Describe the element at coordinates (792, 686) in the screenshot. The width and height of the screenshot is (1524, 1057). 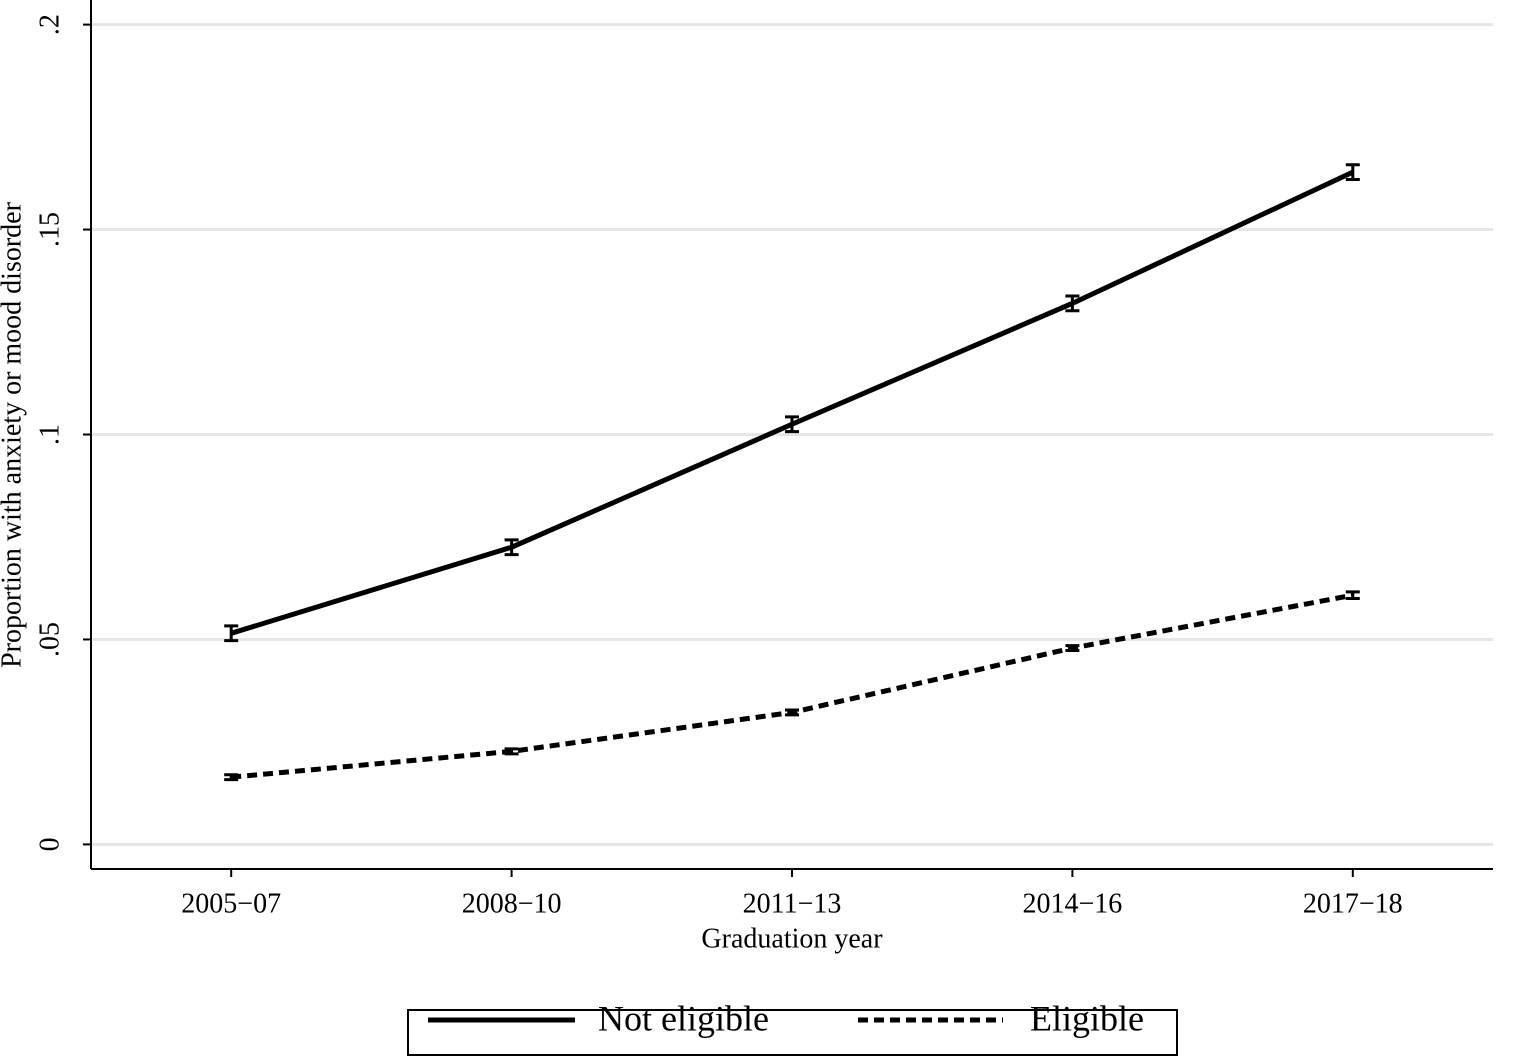
I see `series-line` at that location.